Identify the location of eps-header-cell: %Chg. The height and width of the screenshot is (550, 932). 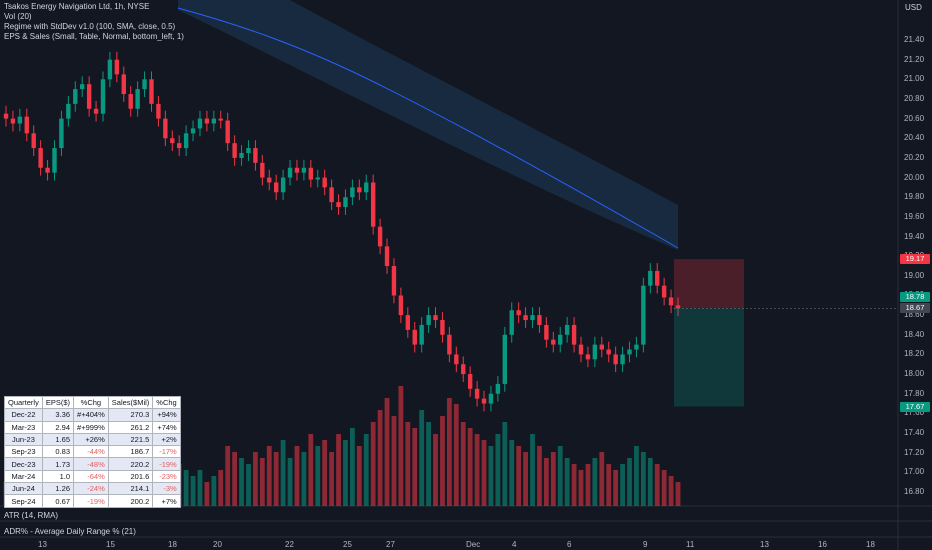
(166, 402).